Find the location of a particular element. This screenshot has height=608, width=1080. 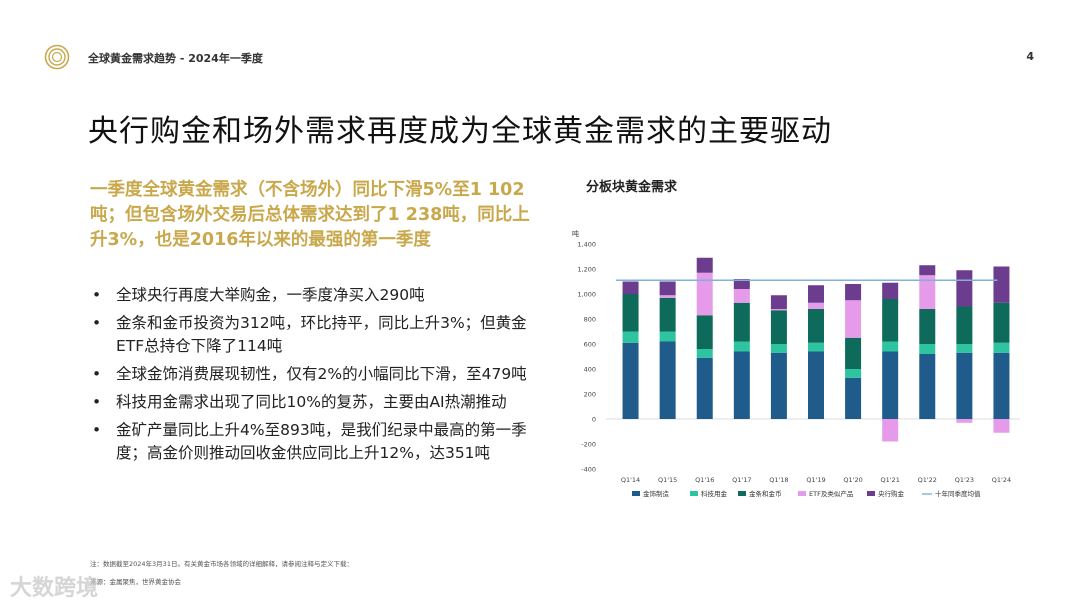

legend-label: ETF及类似产品 is located at coordinates (831, 493).